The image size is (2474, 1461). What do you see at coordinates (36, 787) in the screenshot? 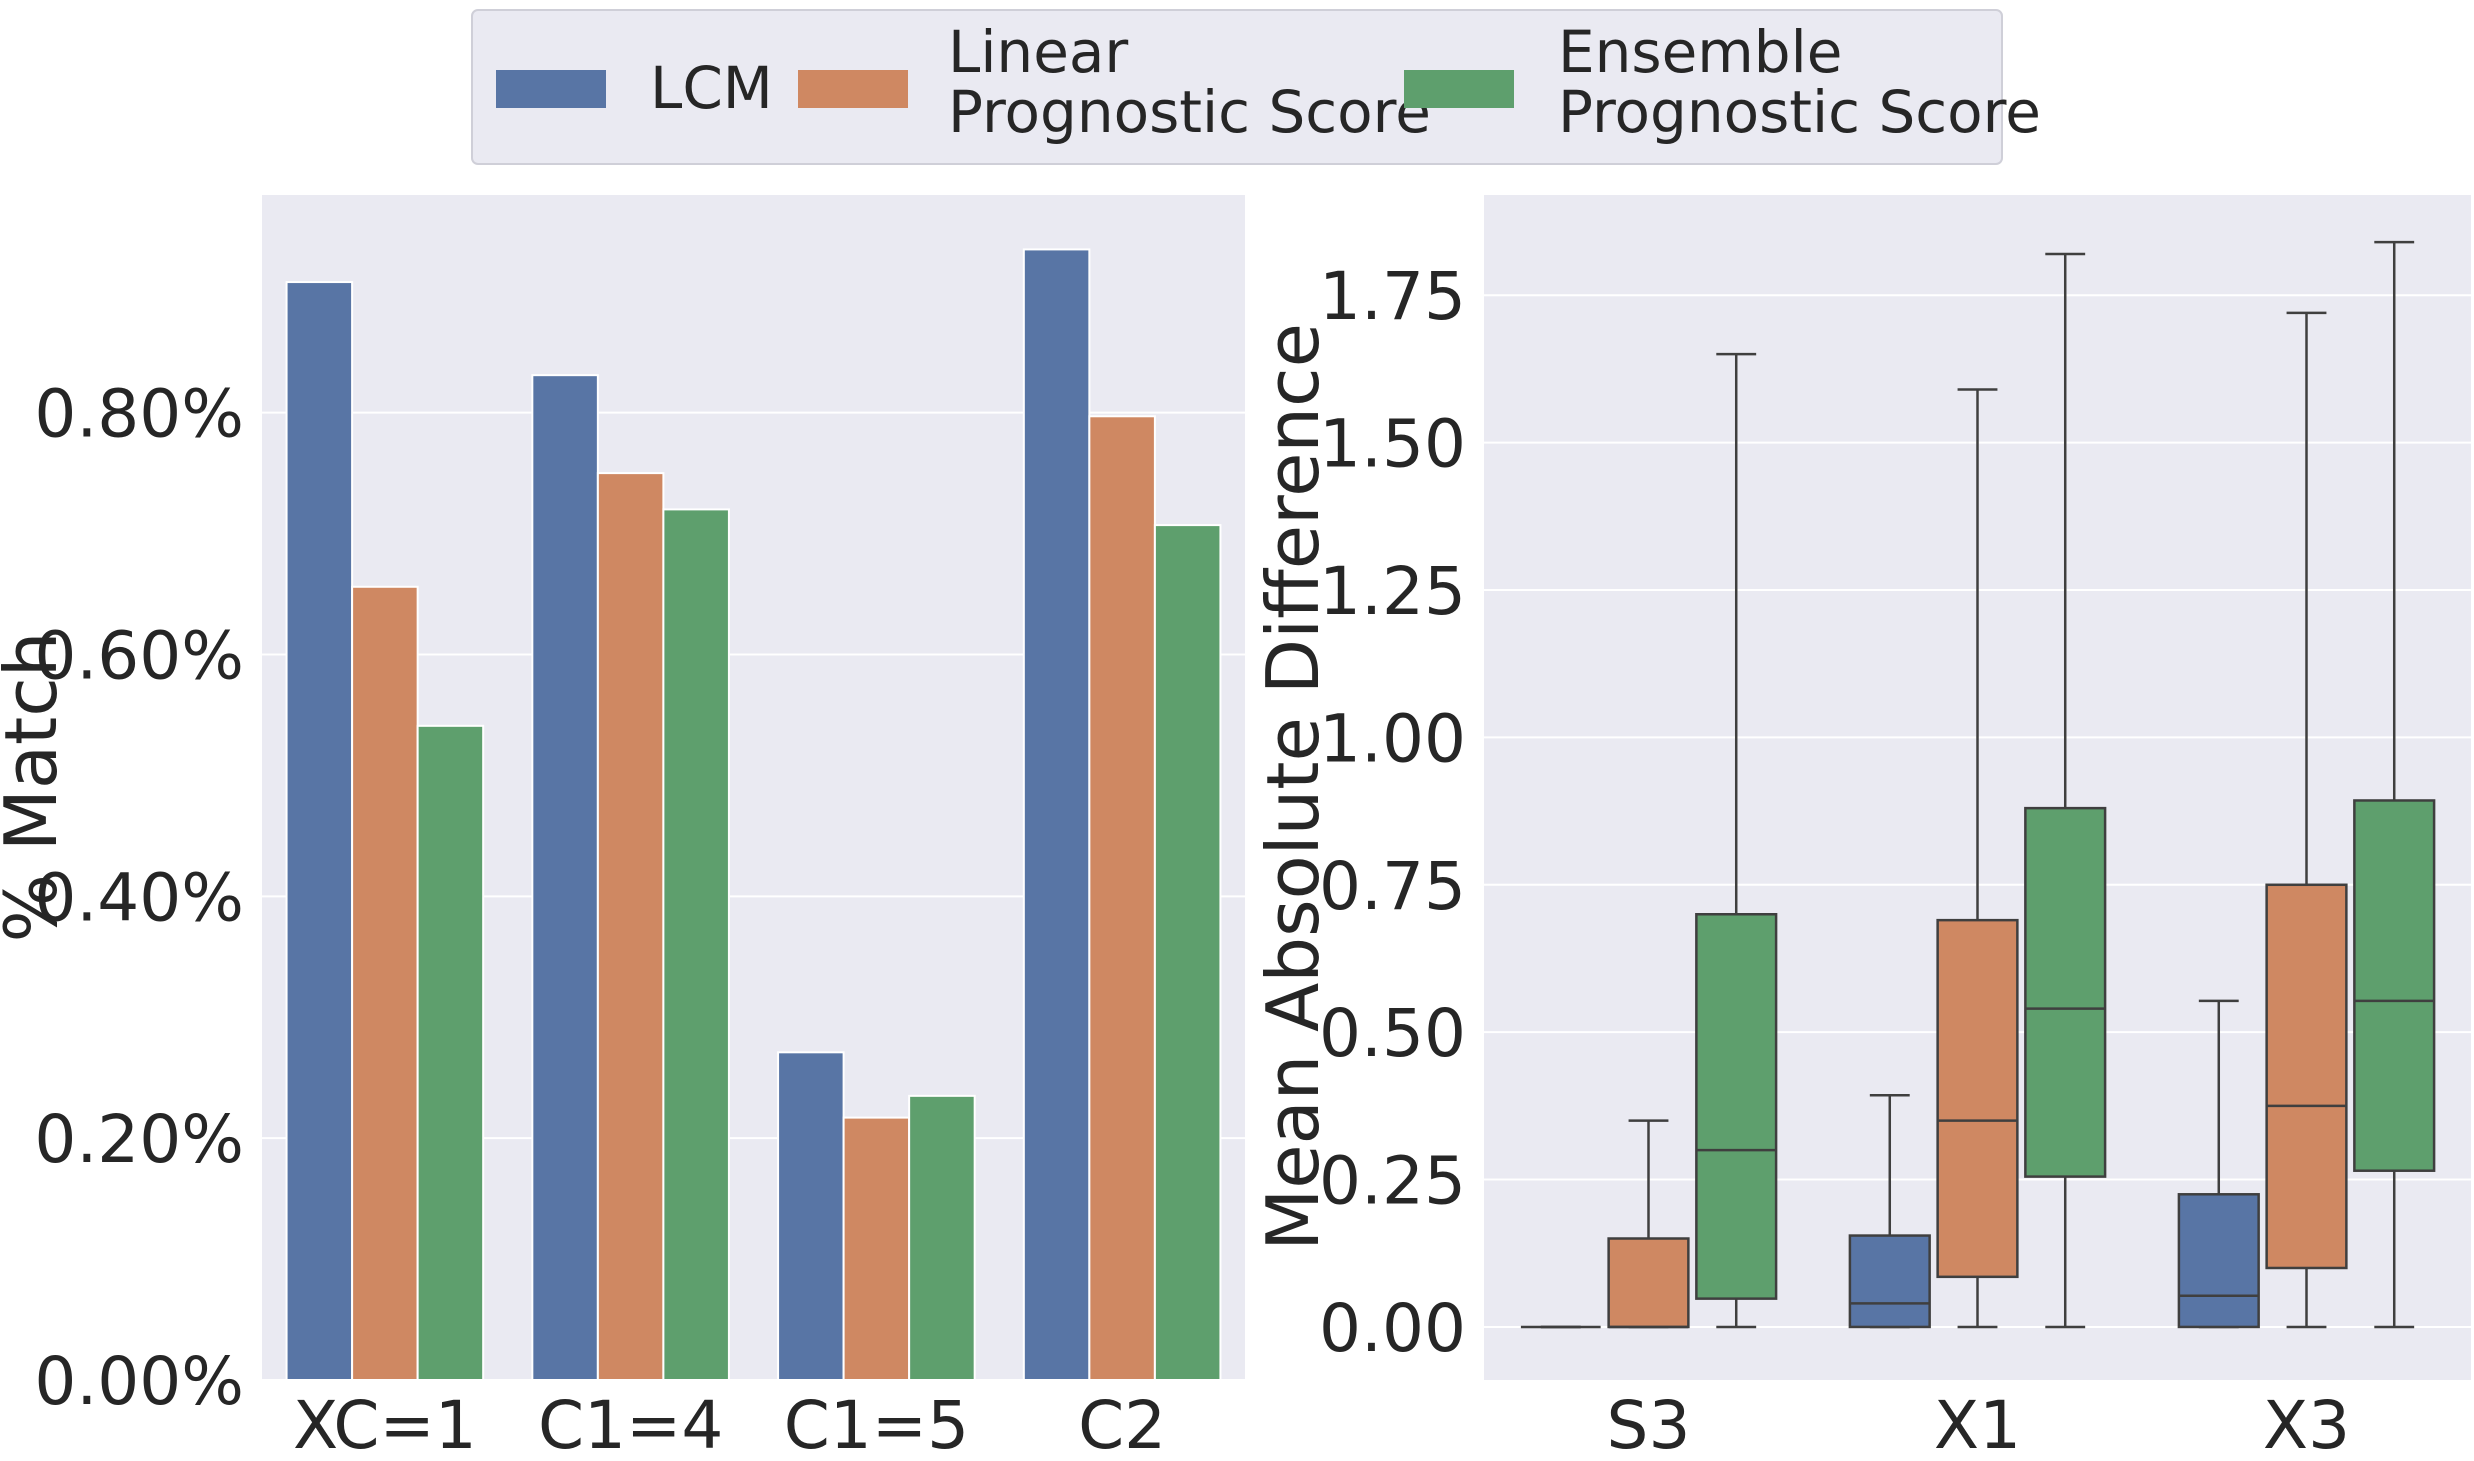
I see `bar-y-axis-label: % Match` at bounding box center [36, 787].